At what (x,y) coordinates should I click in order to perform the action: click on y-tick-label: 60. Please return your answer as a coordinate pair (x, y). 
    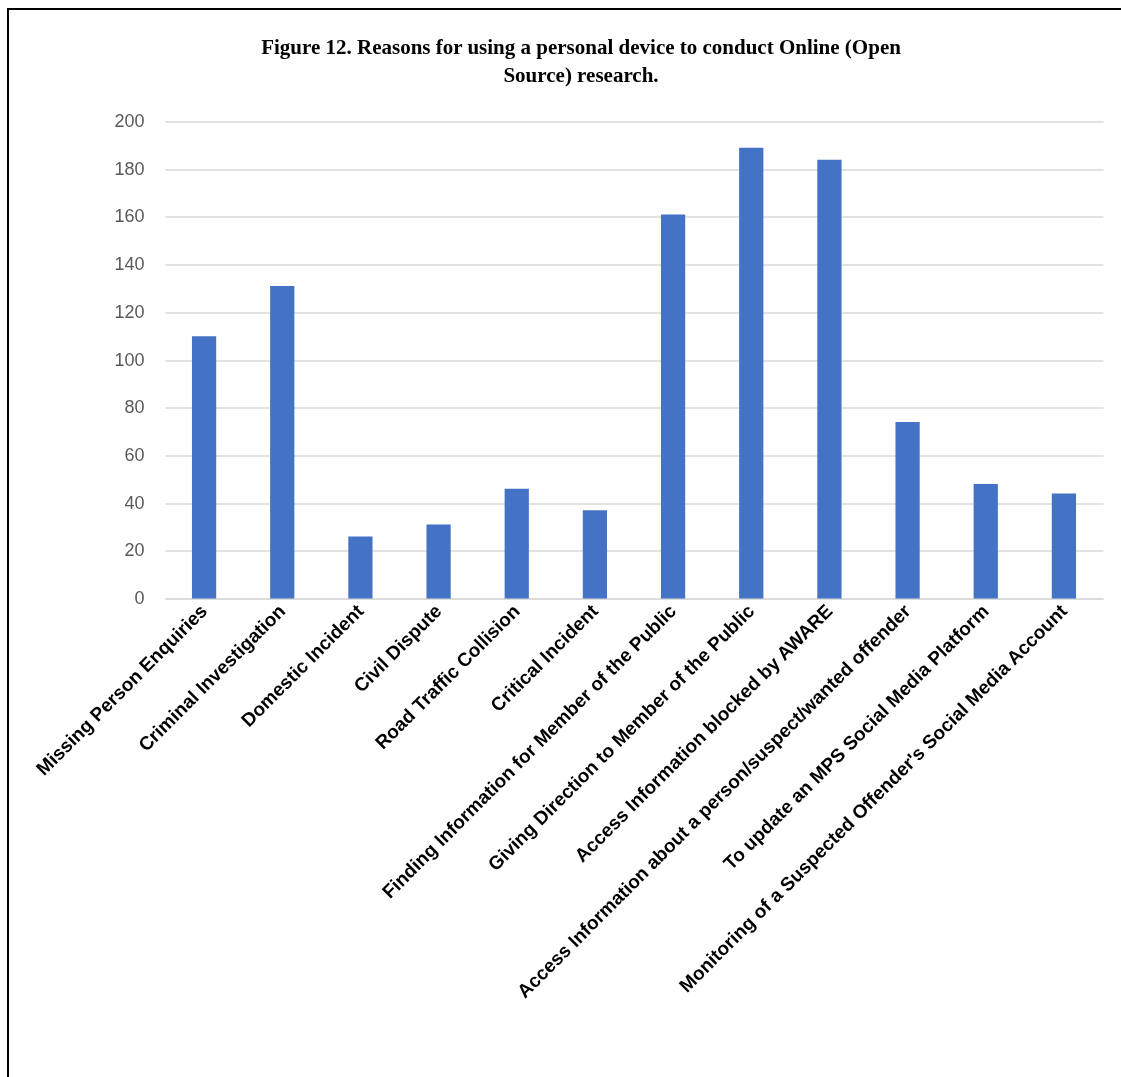
    Looking at the image, I should click on (134, 454).